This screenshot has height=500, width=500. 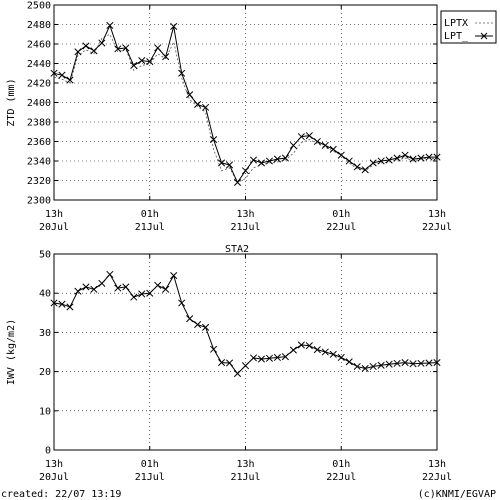 I want to click on y-tick-label: 2400, so click(x=39, y=103).